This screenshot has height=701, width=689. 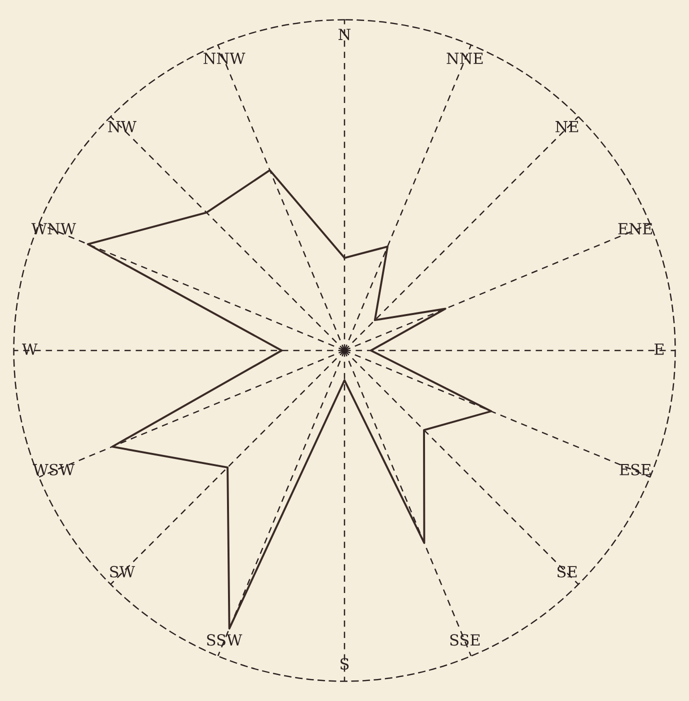 I want to click on spoke-label: NNE, so click(x=464, y=58).